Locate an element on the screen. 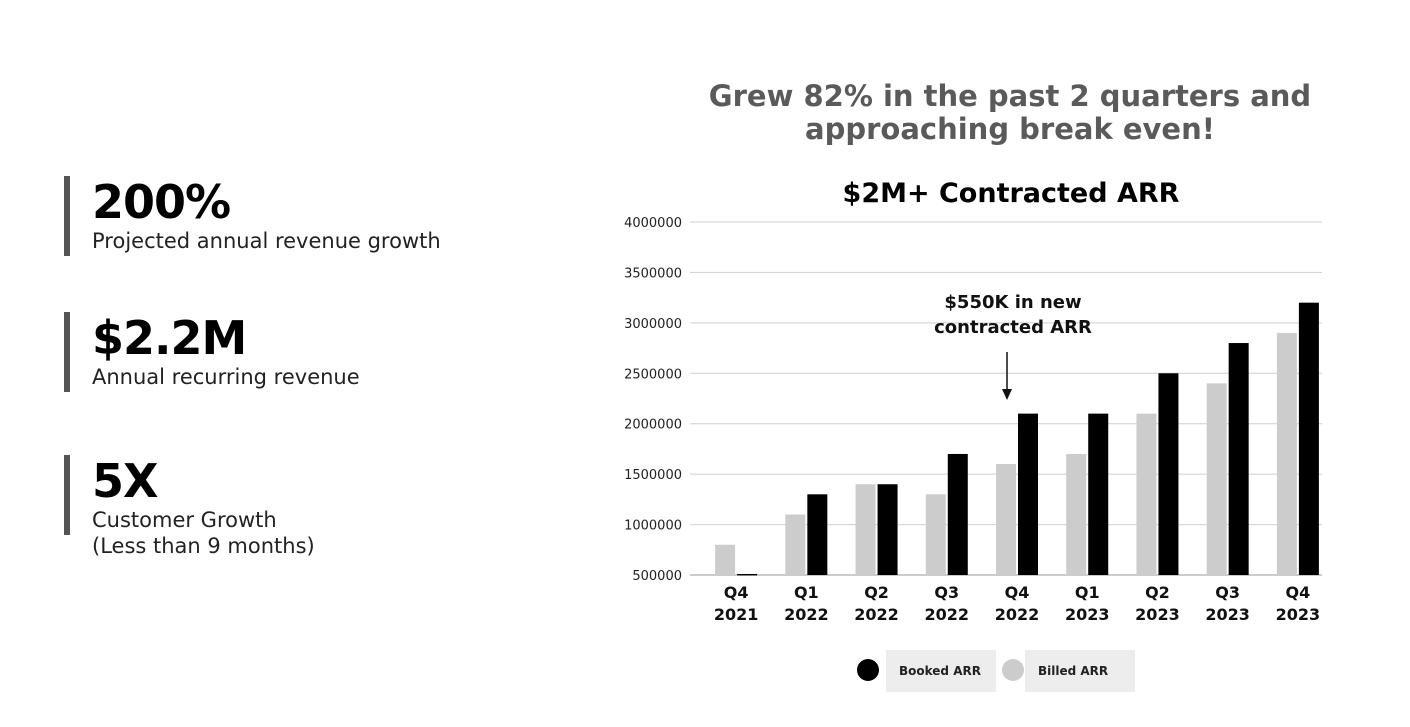  stat-label: Annual recurring revenue is located at coordinates (226, 377).